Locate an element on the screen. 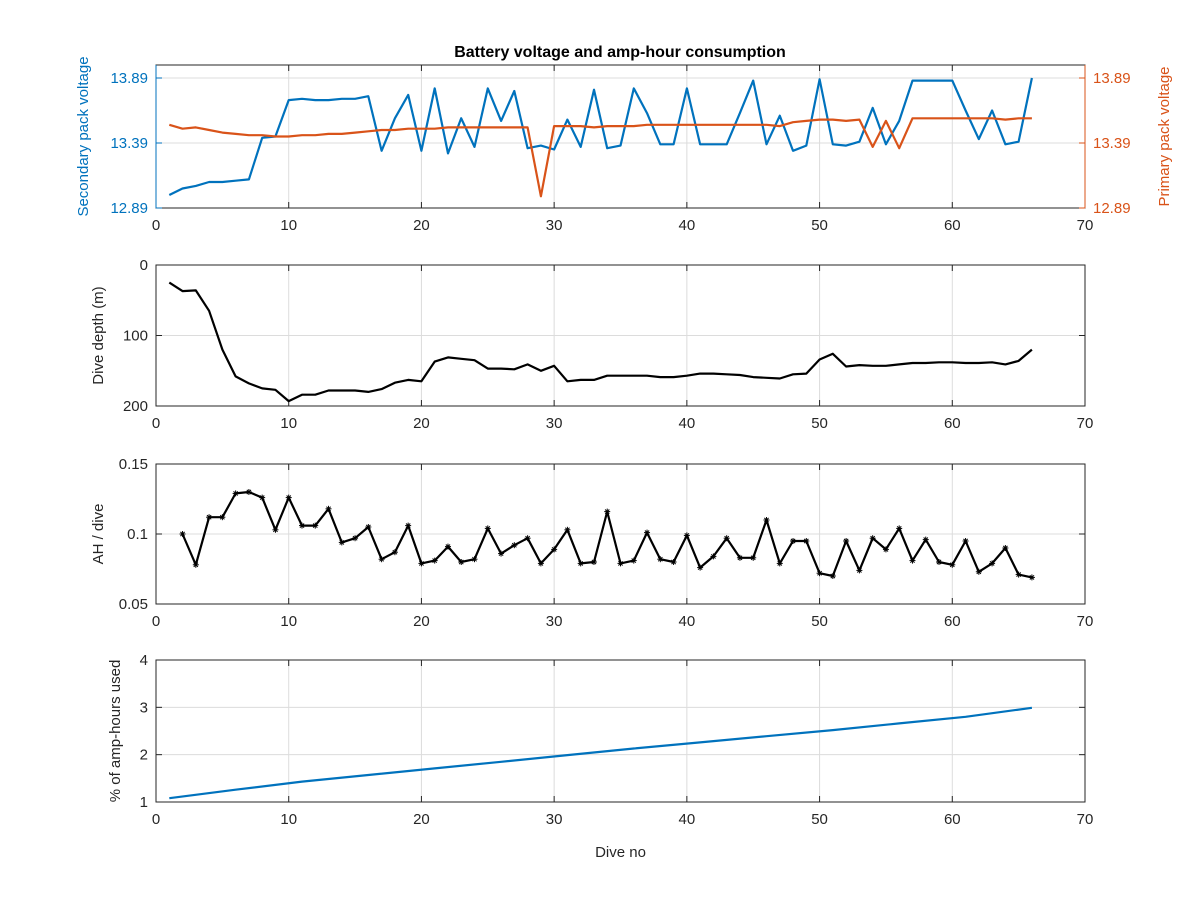  y-tick-label: 4 is located at coordinates (144, 660).